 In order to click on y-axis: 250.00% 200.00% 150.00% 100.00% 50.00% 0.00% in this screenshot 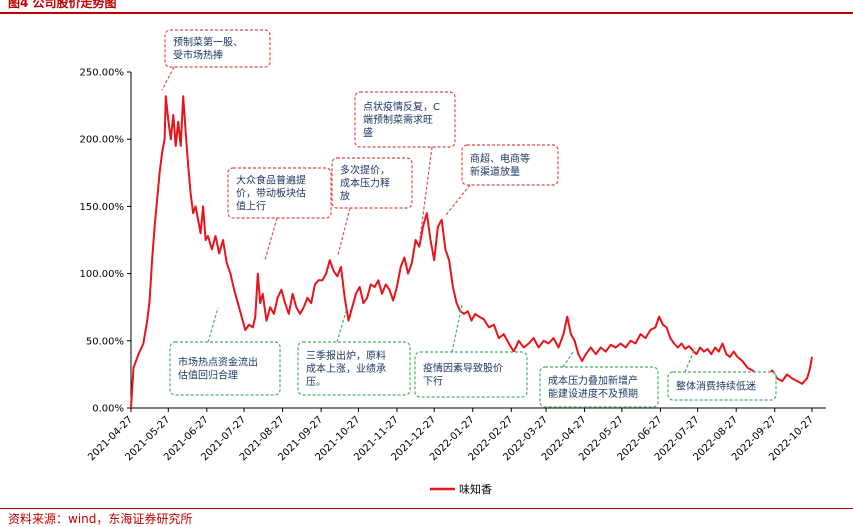, I will do `click(106, 241)`.